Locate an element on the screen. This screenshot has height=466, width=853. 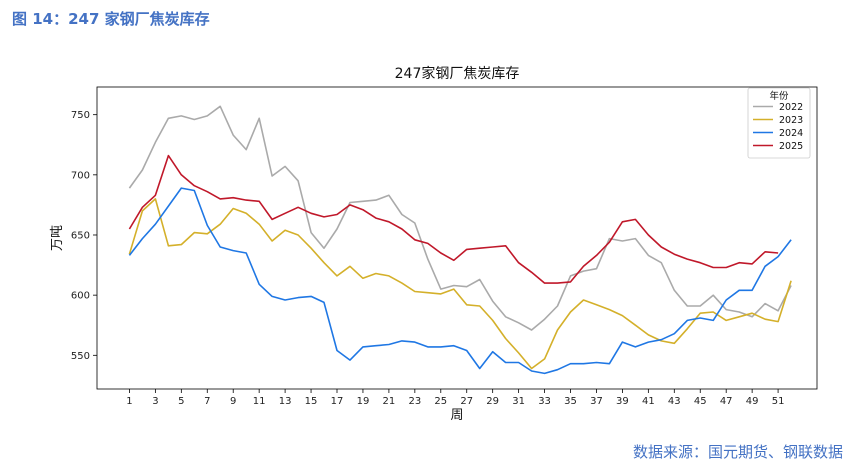
x-tick-label: 45 is located at coordinates (700, 401).